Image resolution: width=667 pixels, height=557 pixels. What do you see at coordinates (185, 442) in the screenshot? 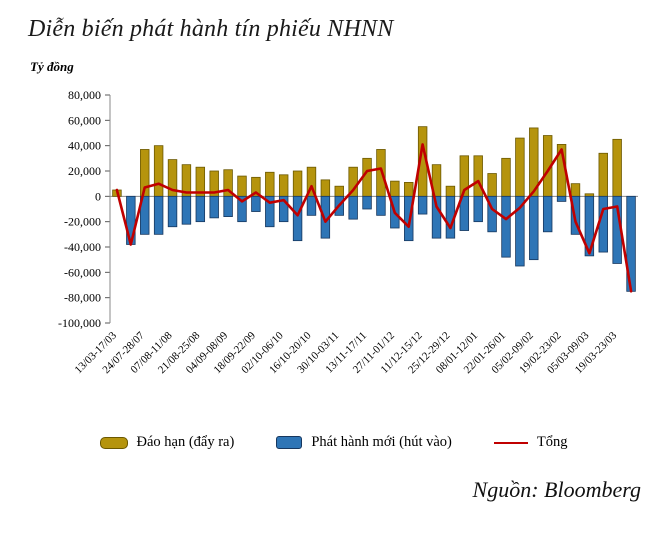
I see `legend-label-maturity: Đáo hạn (đẩy ra)` at bounding box center [185, 442].